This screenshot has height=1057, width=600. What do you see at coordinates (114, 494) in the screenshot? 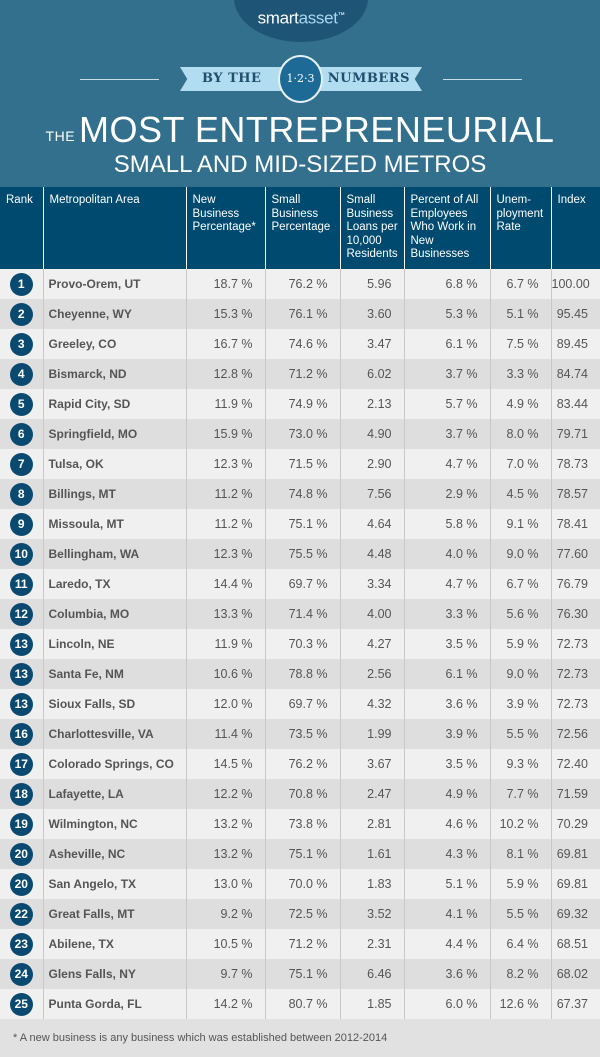
I see `metro-cell: Billings, MT` at bounding box center [114, 494].